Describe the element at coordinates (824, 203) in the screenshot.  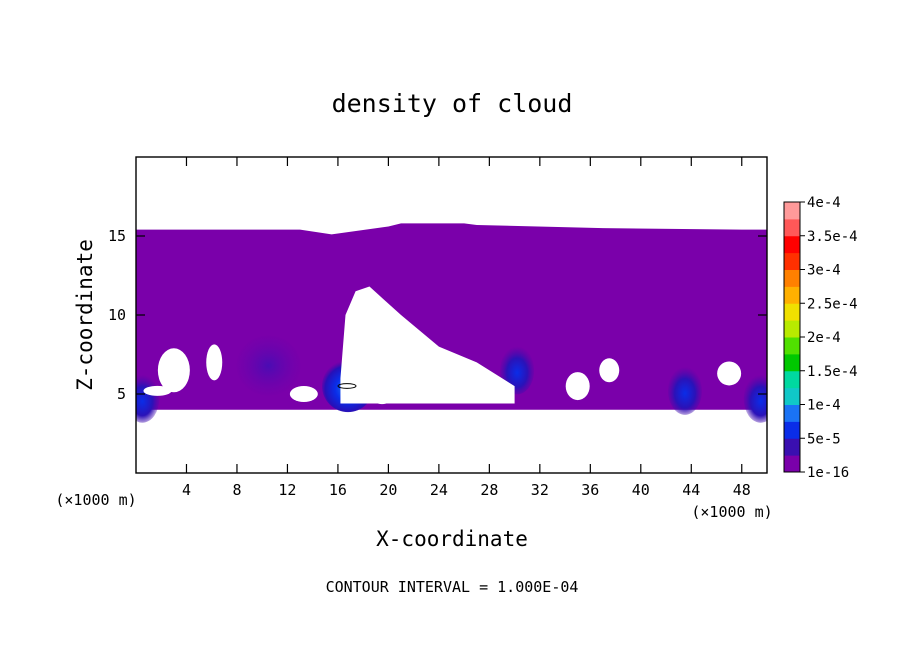
I see `colorbar-label: 4e-4` at that location.